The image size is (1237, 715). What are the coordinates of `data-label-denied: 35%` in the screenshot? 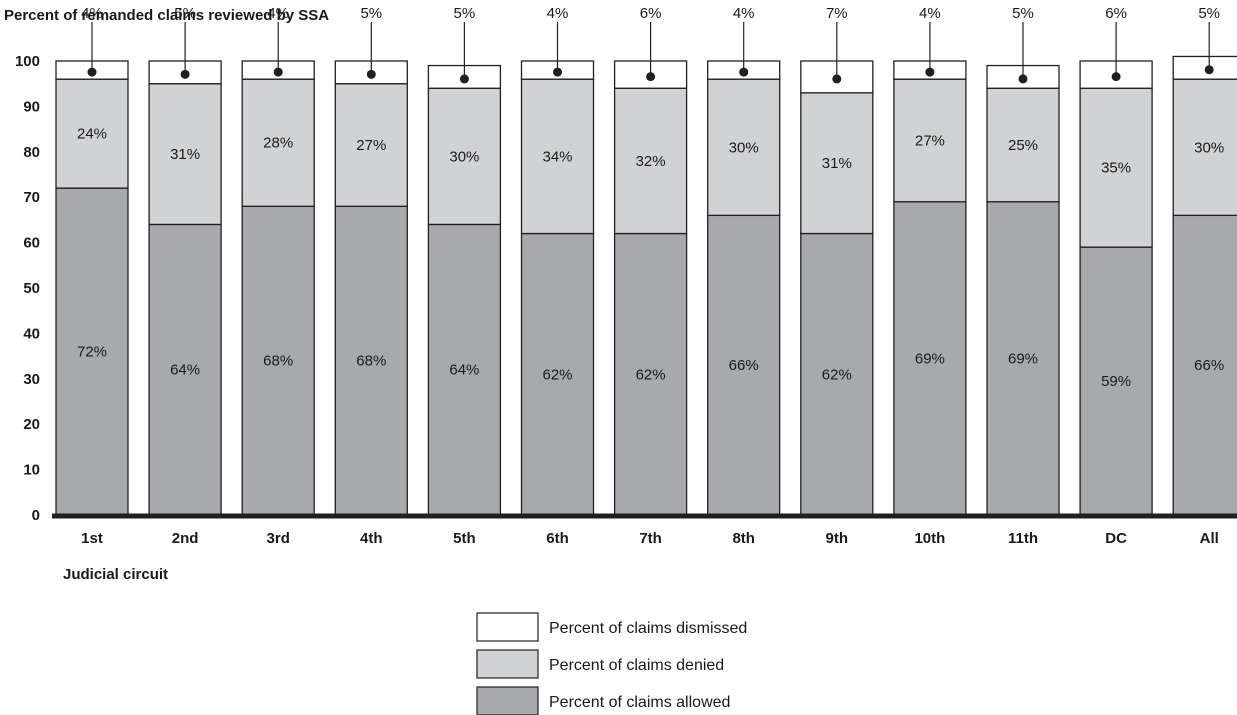 It's located at (1116, 168).